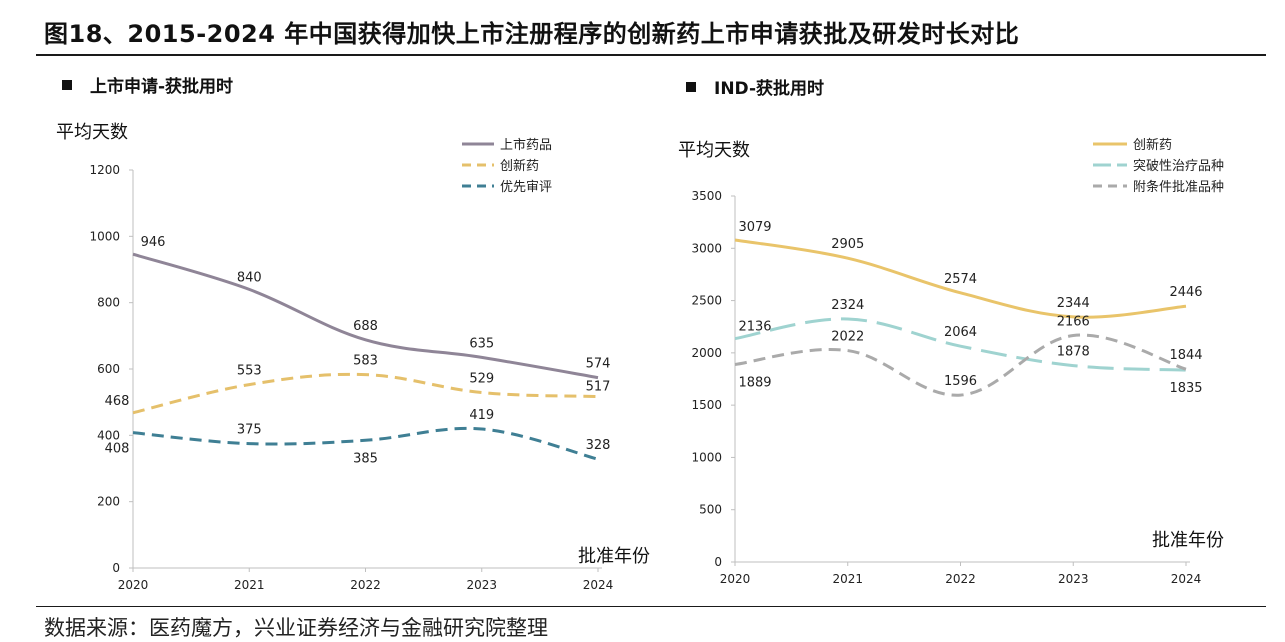  Describe the element at coordinates (108, 369) in the screenshot. I see `left-y-tick-label: 600` at that location.